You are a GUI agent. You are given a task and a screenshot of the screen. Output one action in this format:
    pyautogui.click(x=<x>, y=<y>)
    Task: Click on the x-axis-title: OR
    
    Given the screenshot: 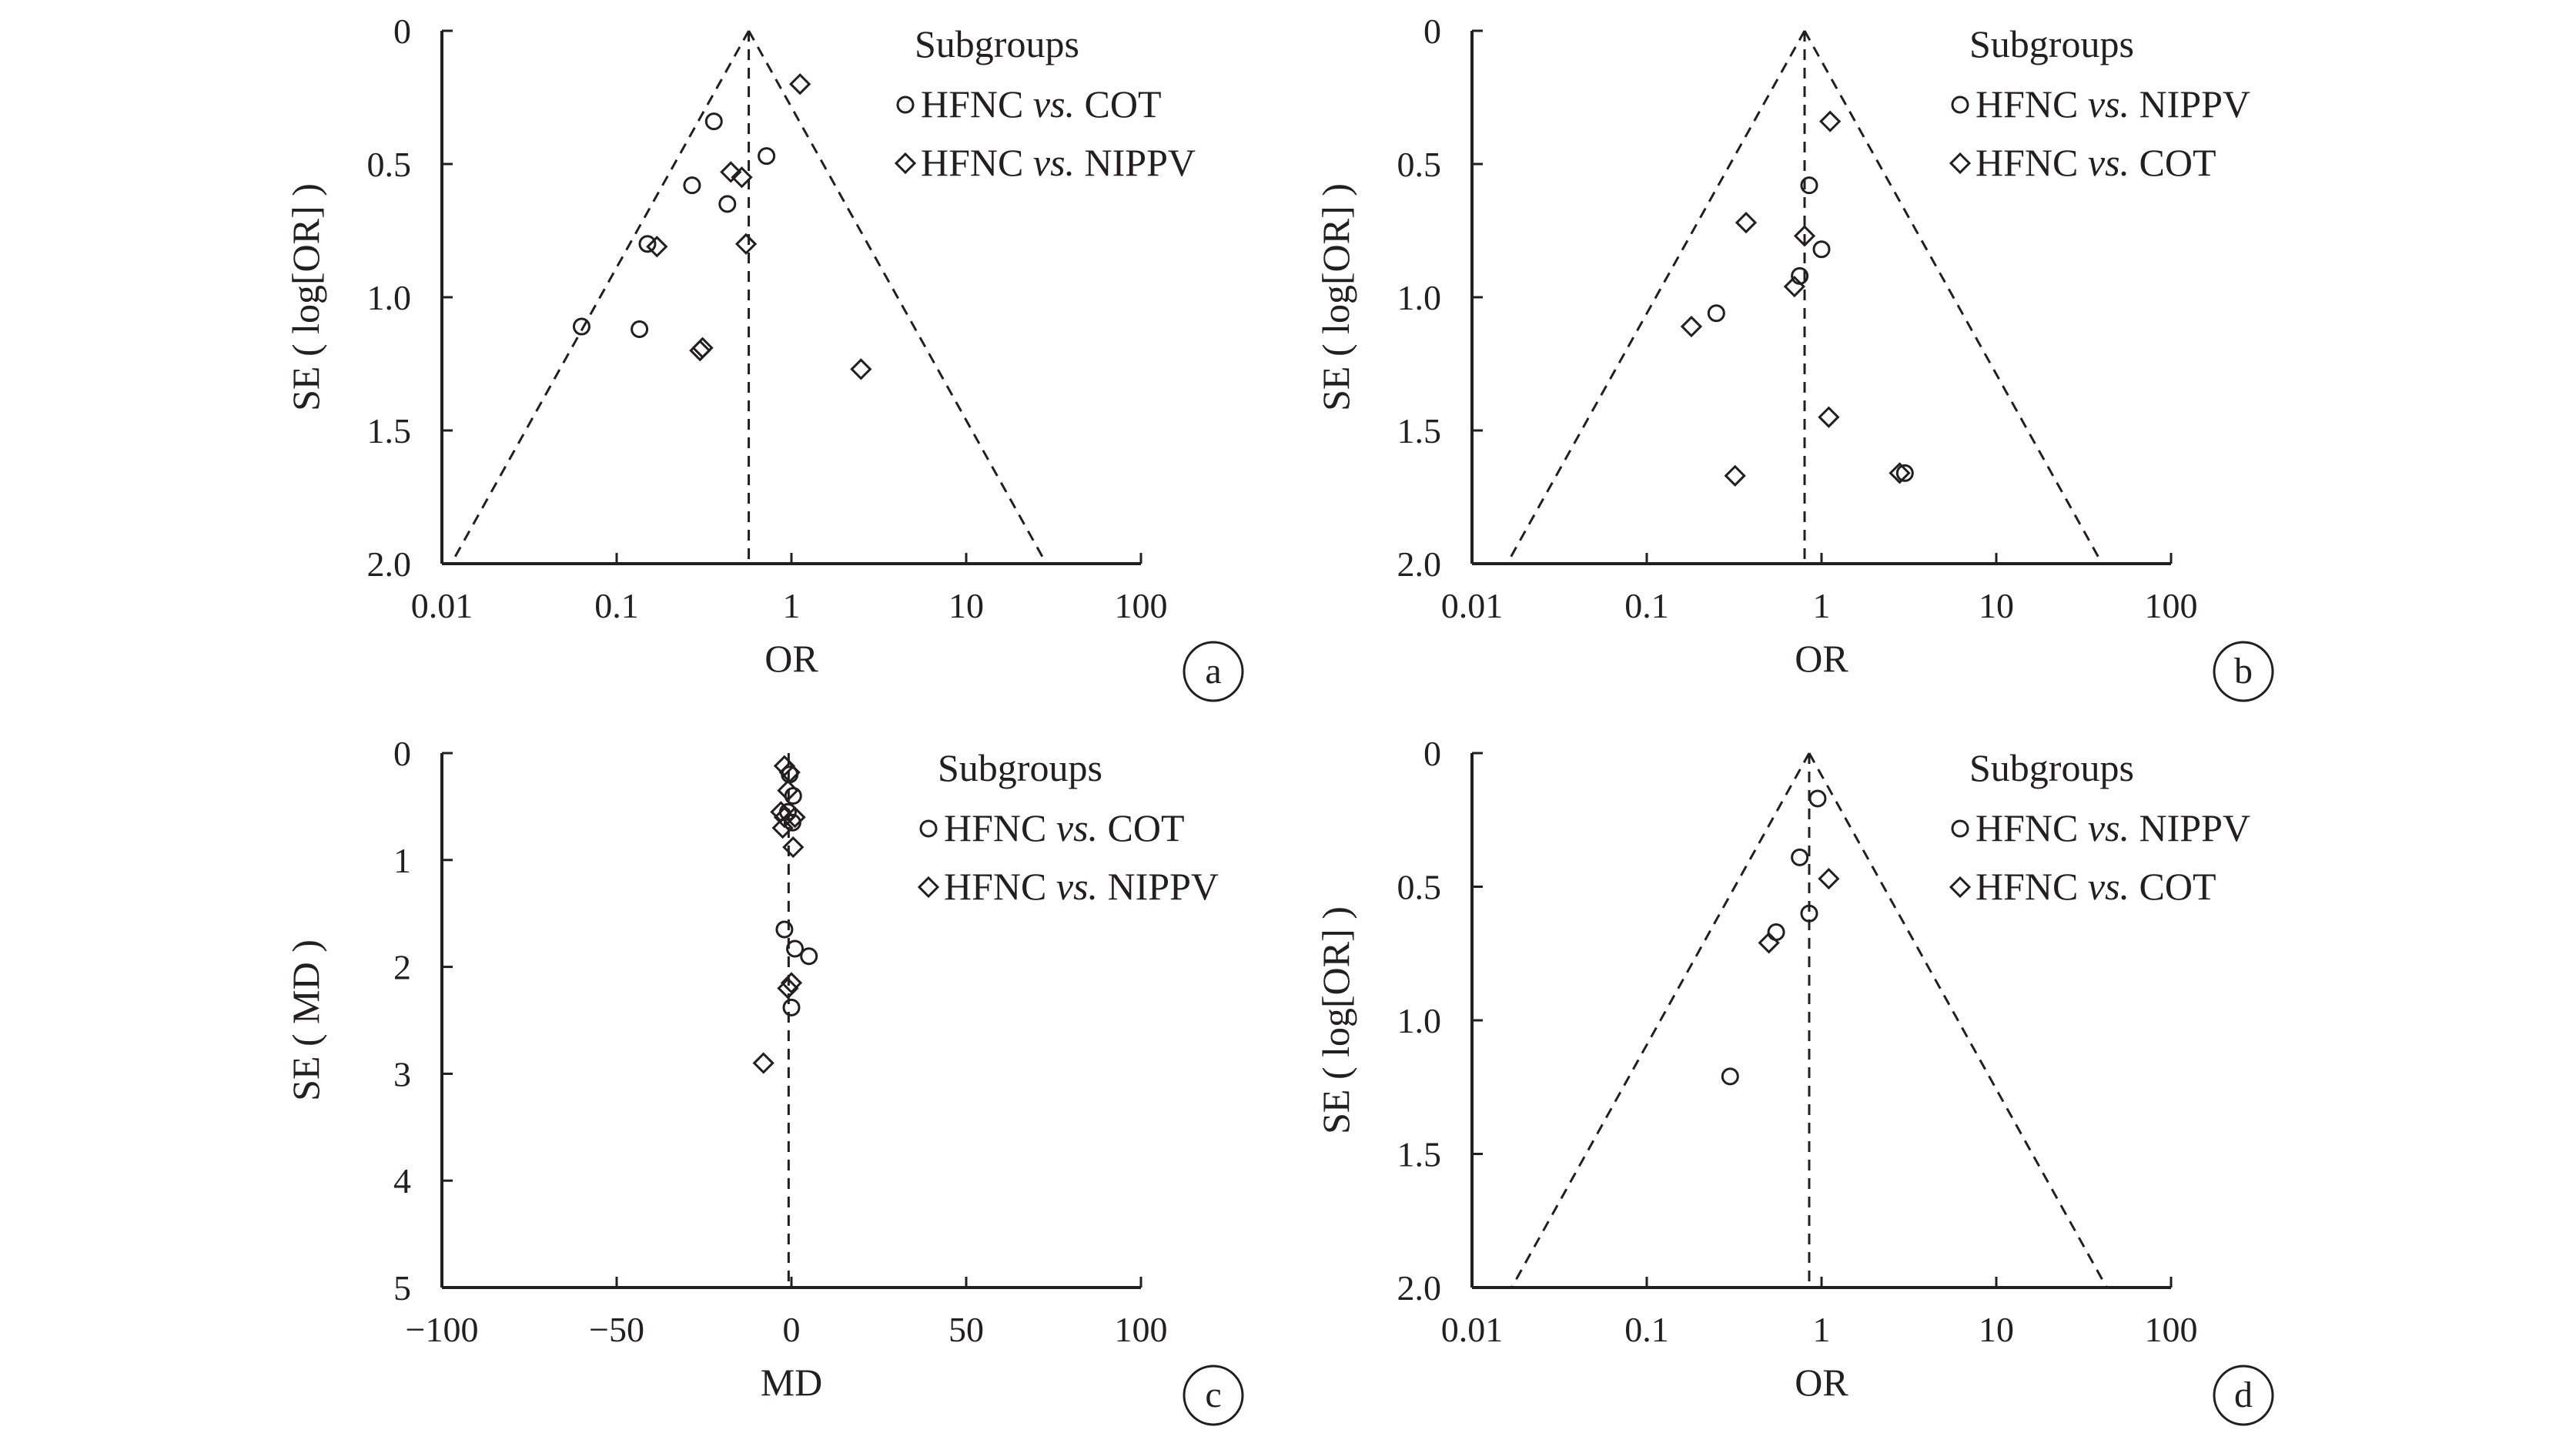 What is the action you would take?
    pyautogui.click(x=1822, y=1382)
    